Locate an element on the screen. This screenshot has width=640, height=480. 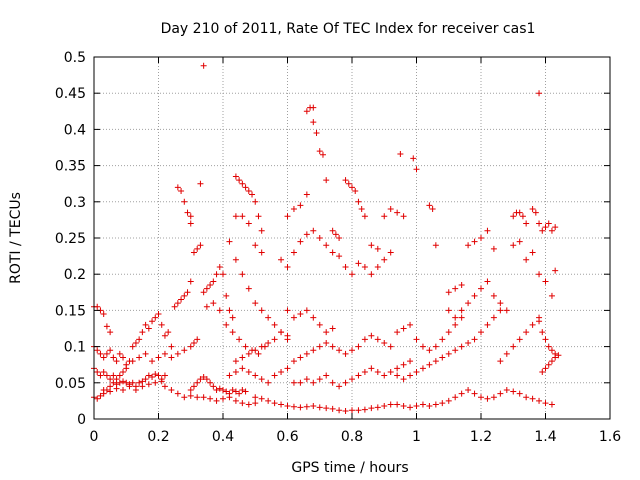
y-tick: 0.2 is located at coordinates (337, 275).